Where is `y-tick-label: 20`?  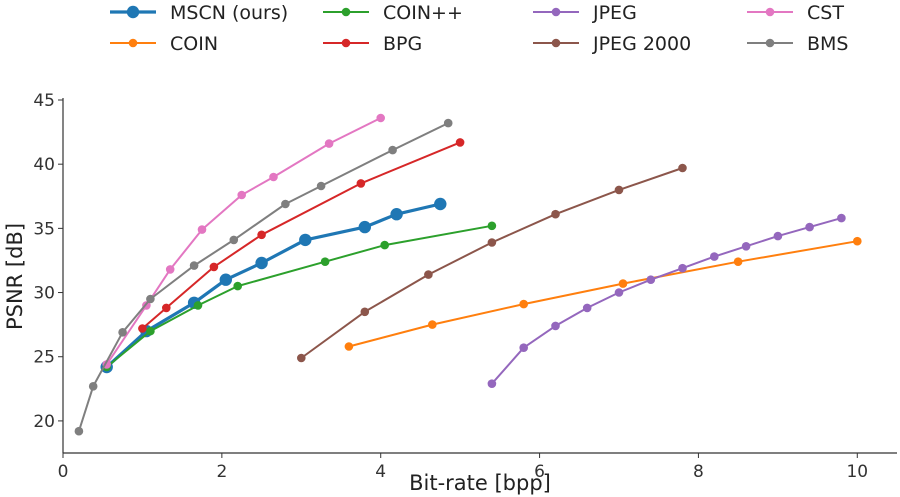
y-tick-label: 20 is located at coordinates (44, 422).